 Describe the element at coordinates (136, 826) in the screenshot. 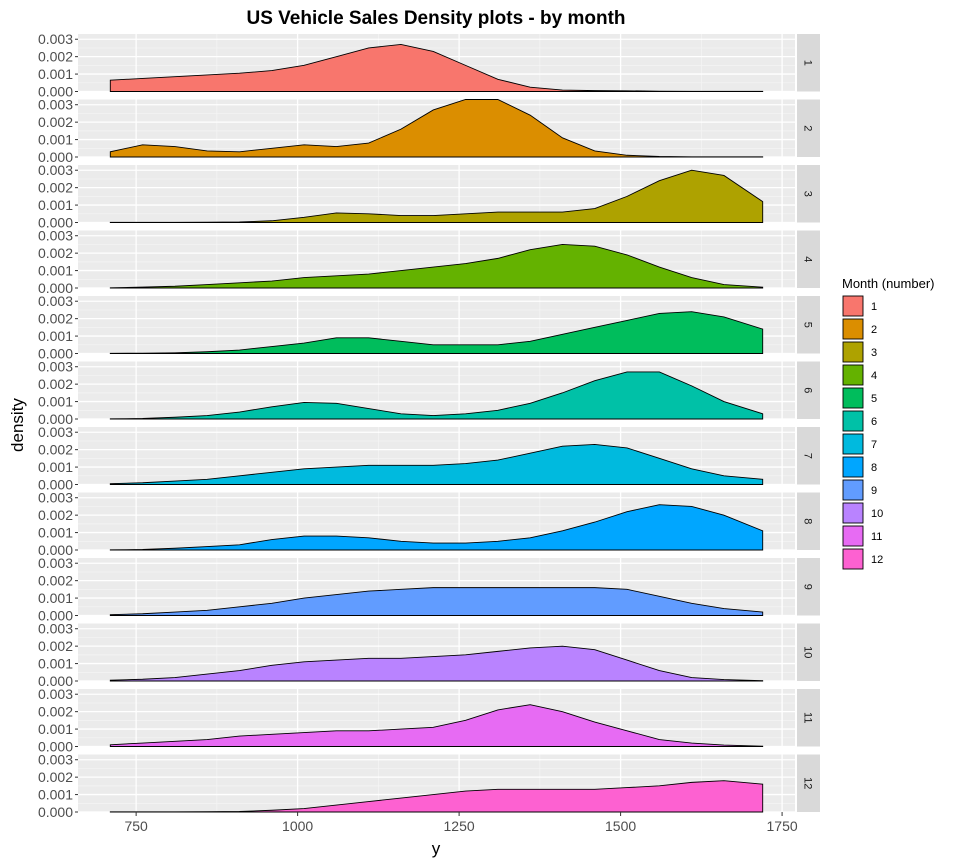

I see `x-tick-label: 750` at that location.